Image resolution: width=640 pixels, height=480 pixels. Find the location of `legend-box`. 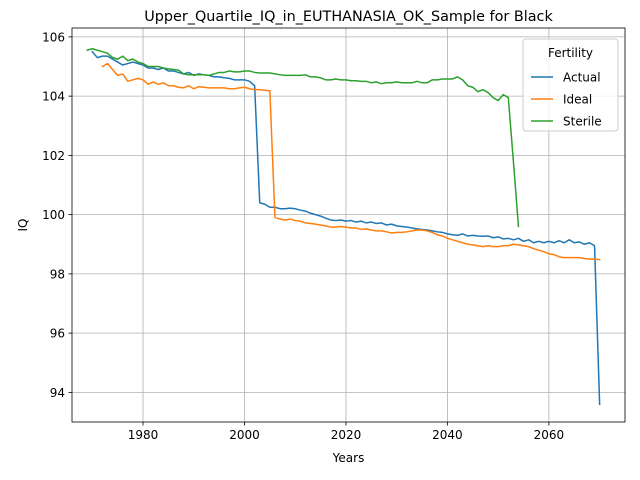

legend-box is located at coordinates (570, 85).